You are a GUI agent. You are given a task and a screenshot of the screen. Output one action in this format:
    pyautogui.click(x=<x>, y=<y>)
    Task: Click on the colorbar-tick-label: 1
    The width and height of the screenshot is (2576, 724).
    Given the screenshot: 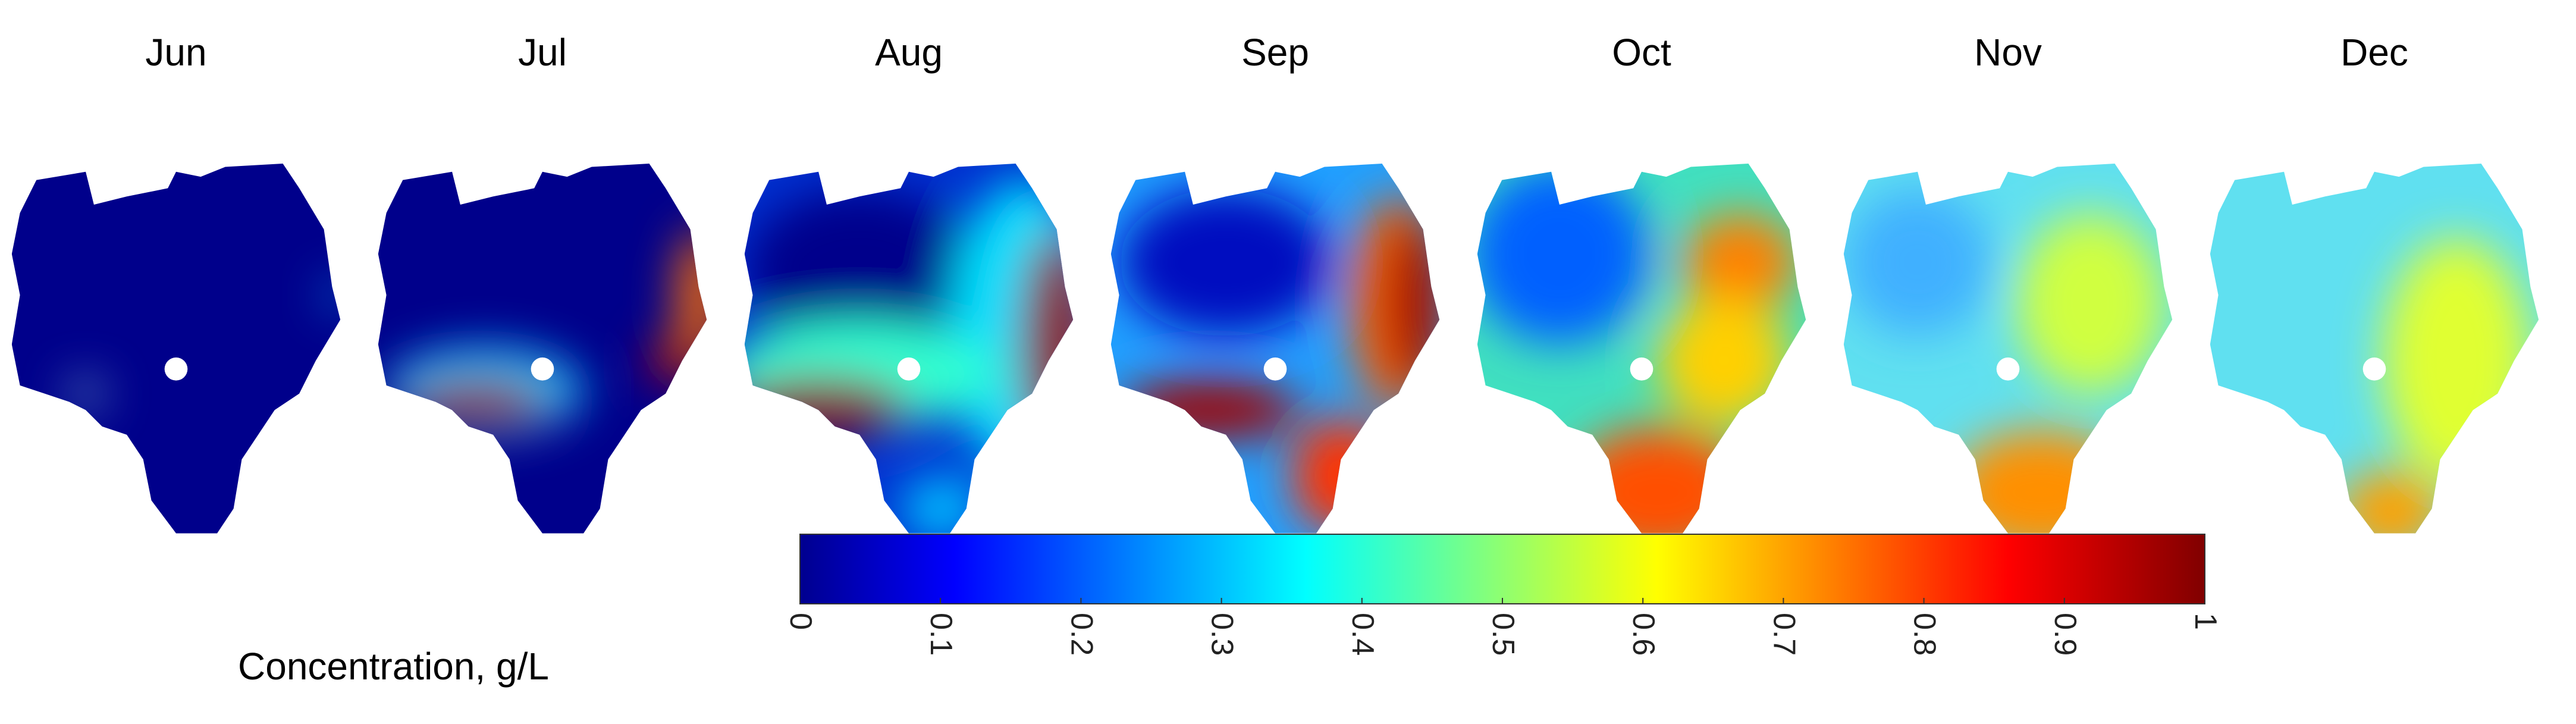 What is the action you would take?
    pyautogui.click(x=2205, y=621)
    